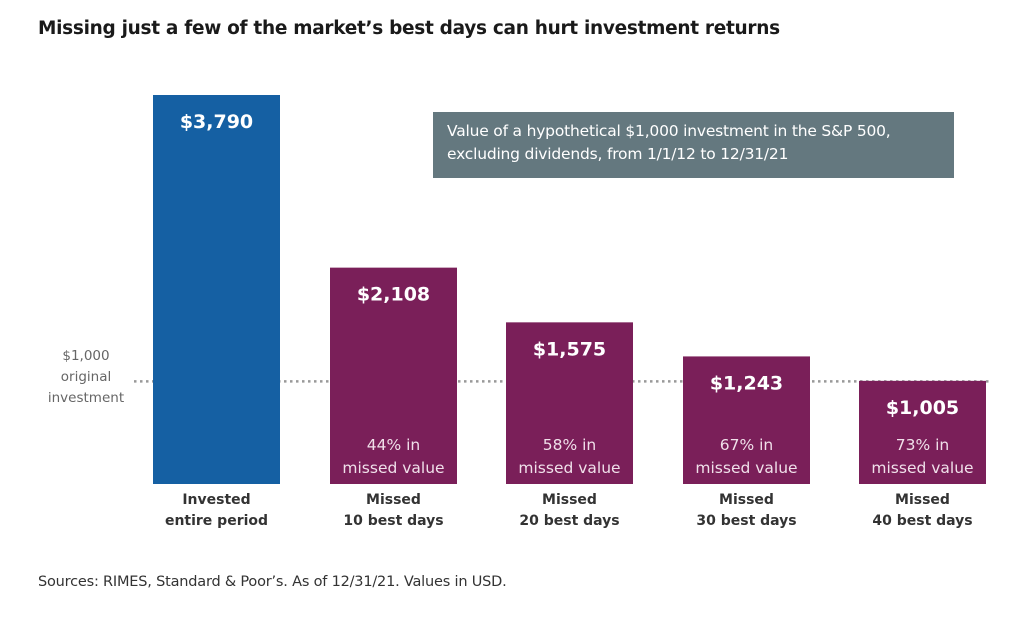 This screenshot has height=620, width=1024. I want to click on reference-label-line: investment, so click(86, 398).